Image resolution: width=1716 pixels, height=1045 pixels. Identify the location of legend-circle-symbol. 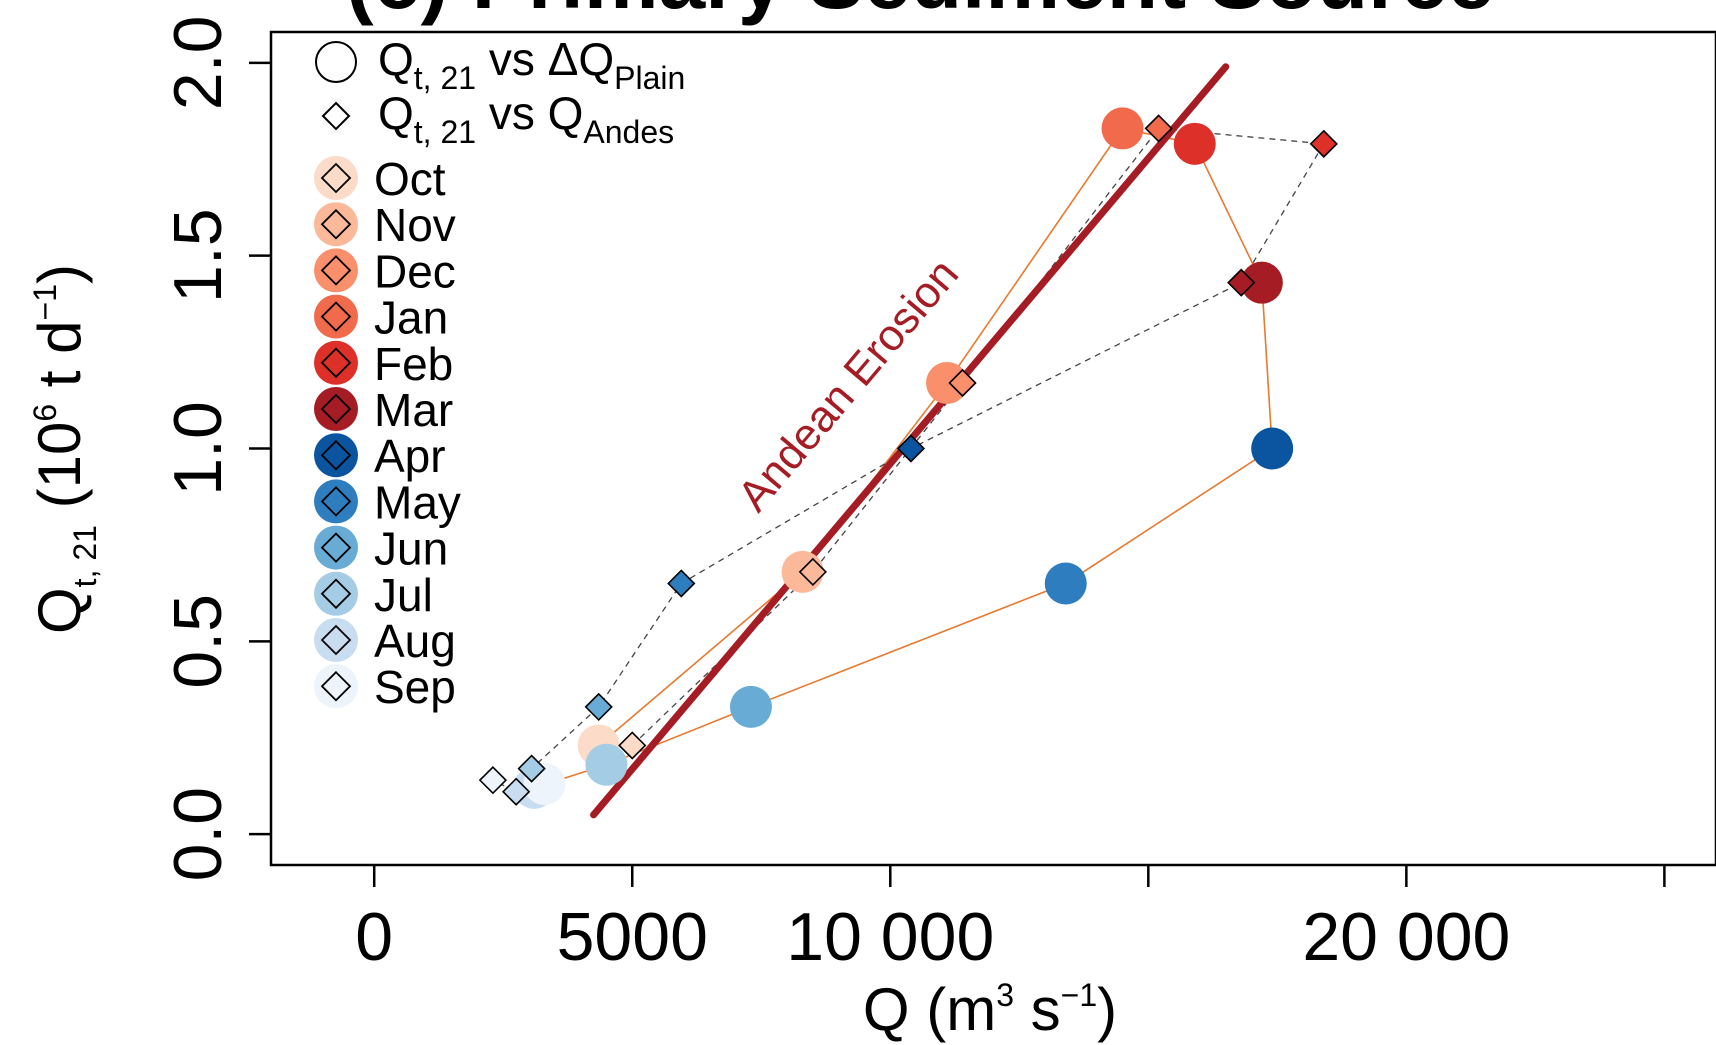
(336, 62).